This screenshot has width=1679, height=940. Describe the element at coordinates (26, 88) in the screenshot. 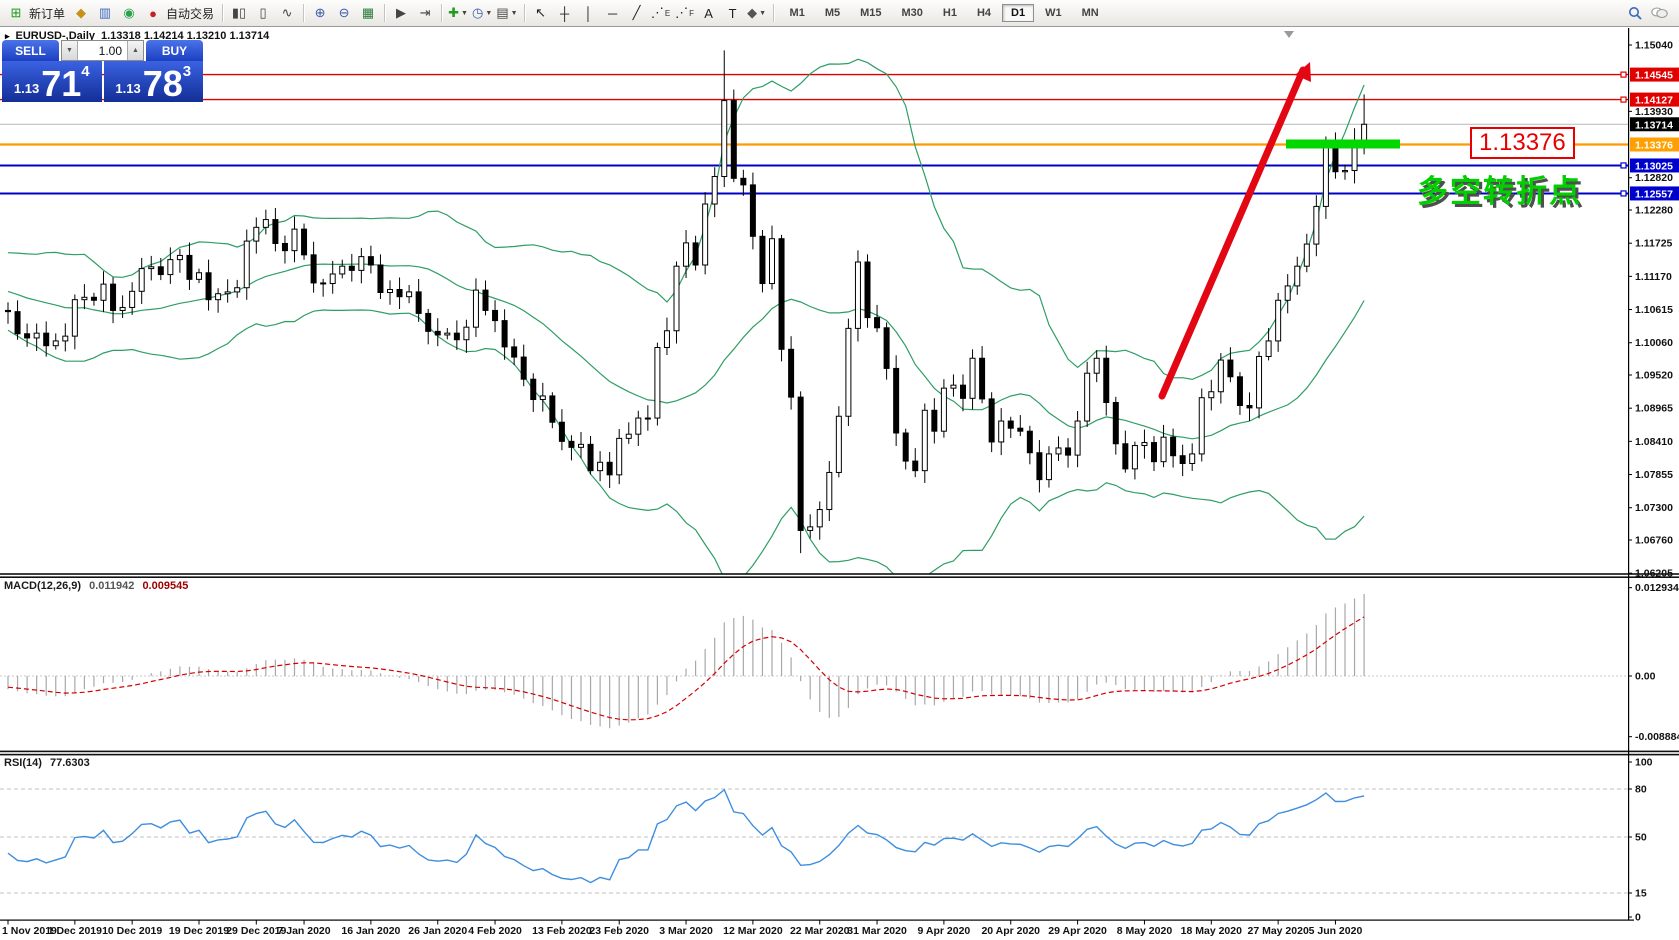

I see `sell-price-prefix: 1.13` at that location.